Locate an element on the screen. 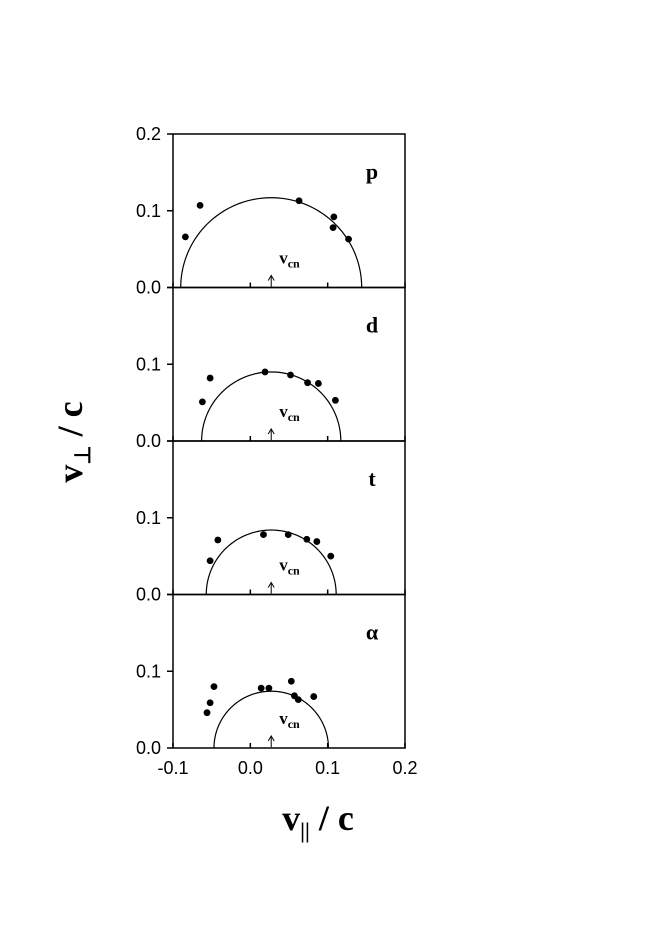  panel-label: α is located at coordinates (372, 632).